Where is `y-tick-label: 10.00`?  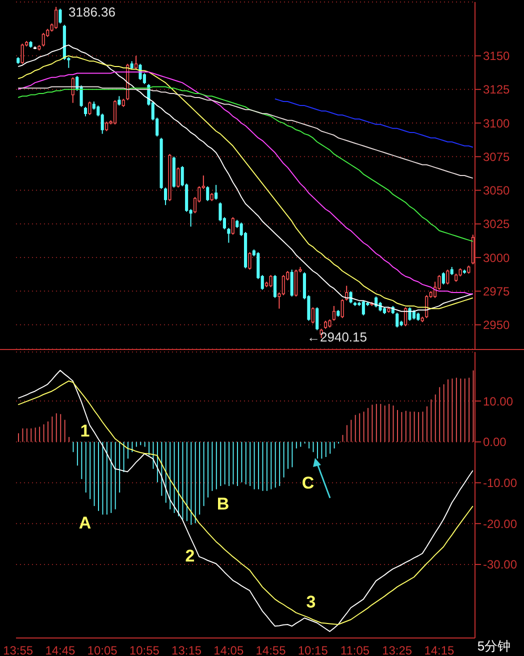 y-tick-label: 10.00 is located at coordinates (498, 401).